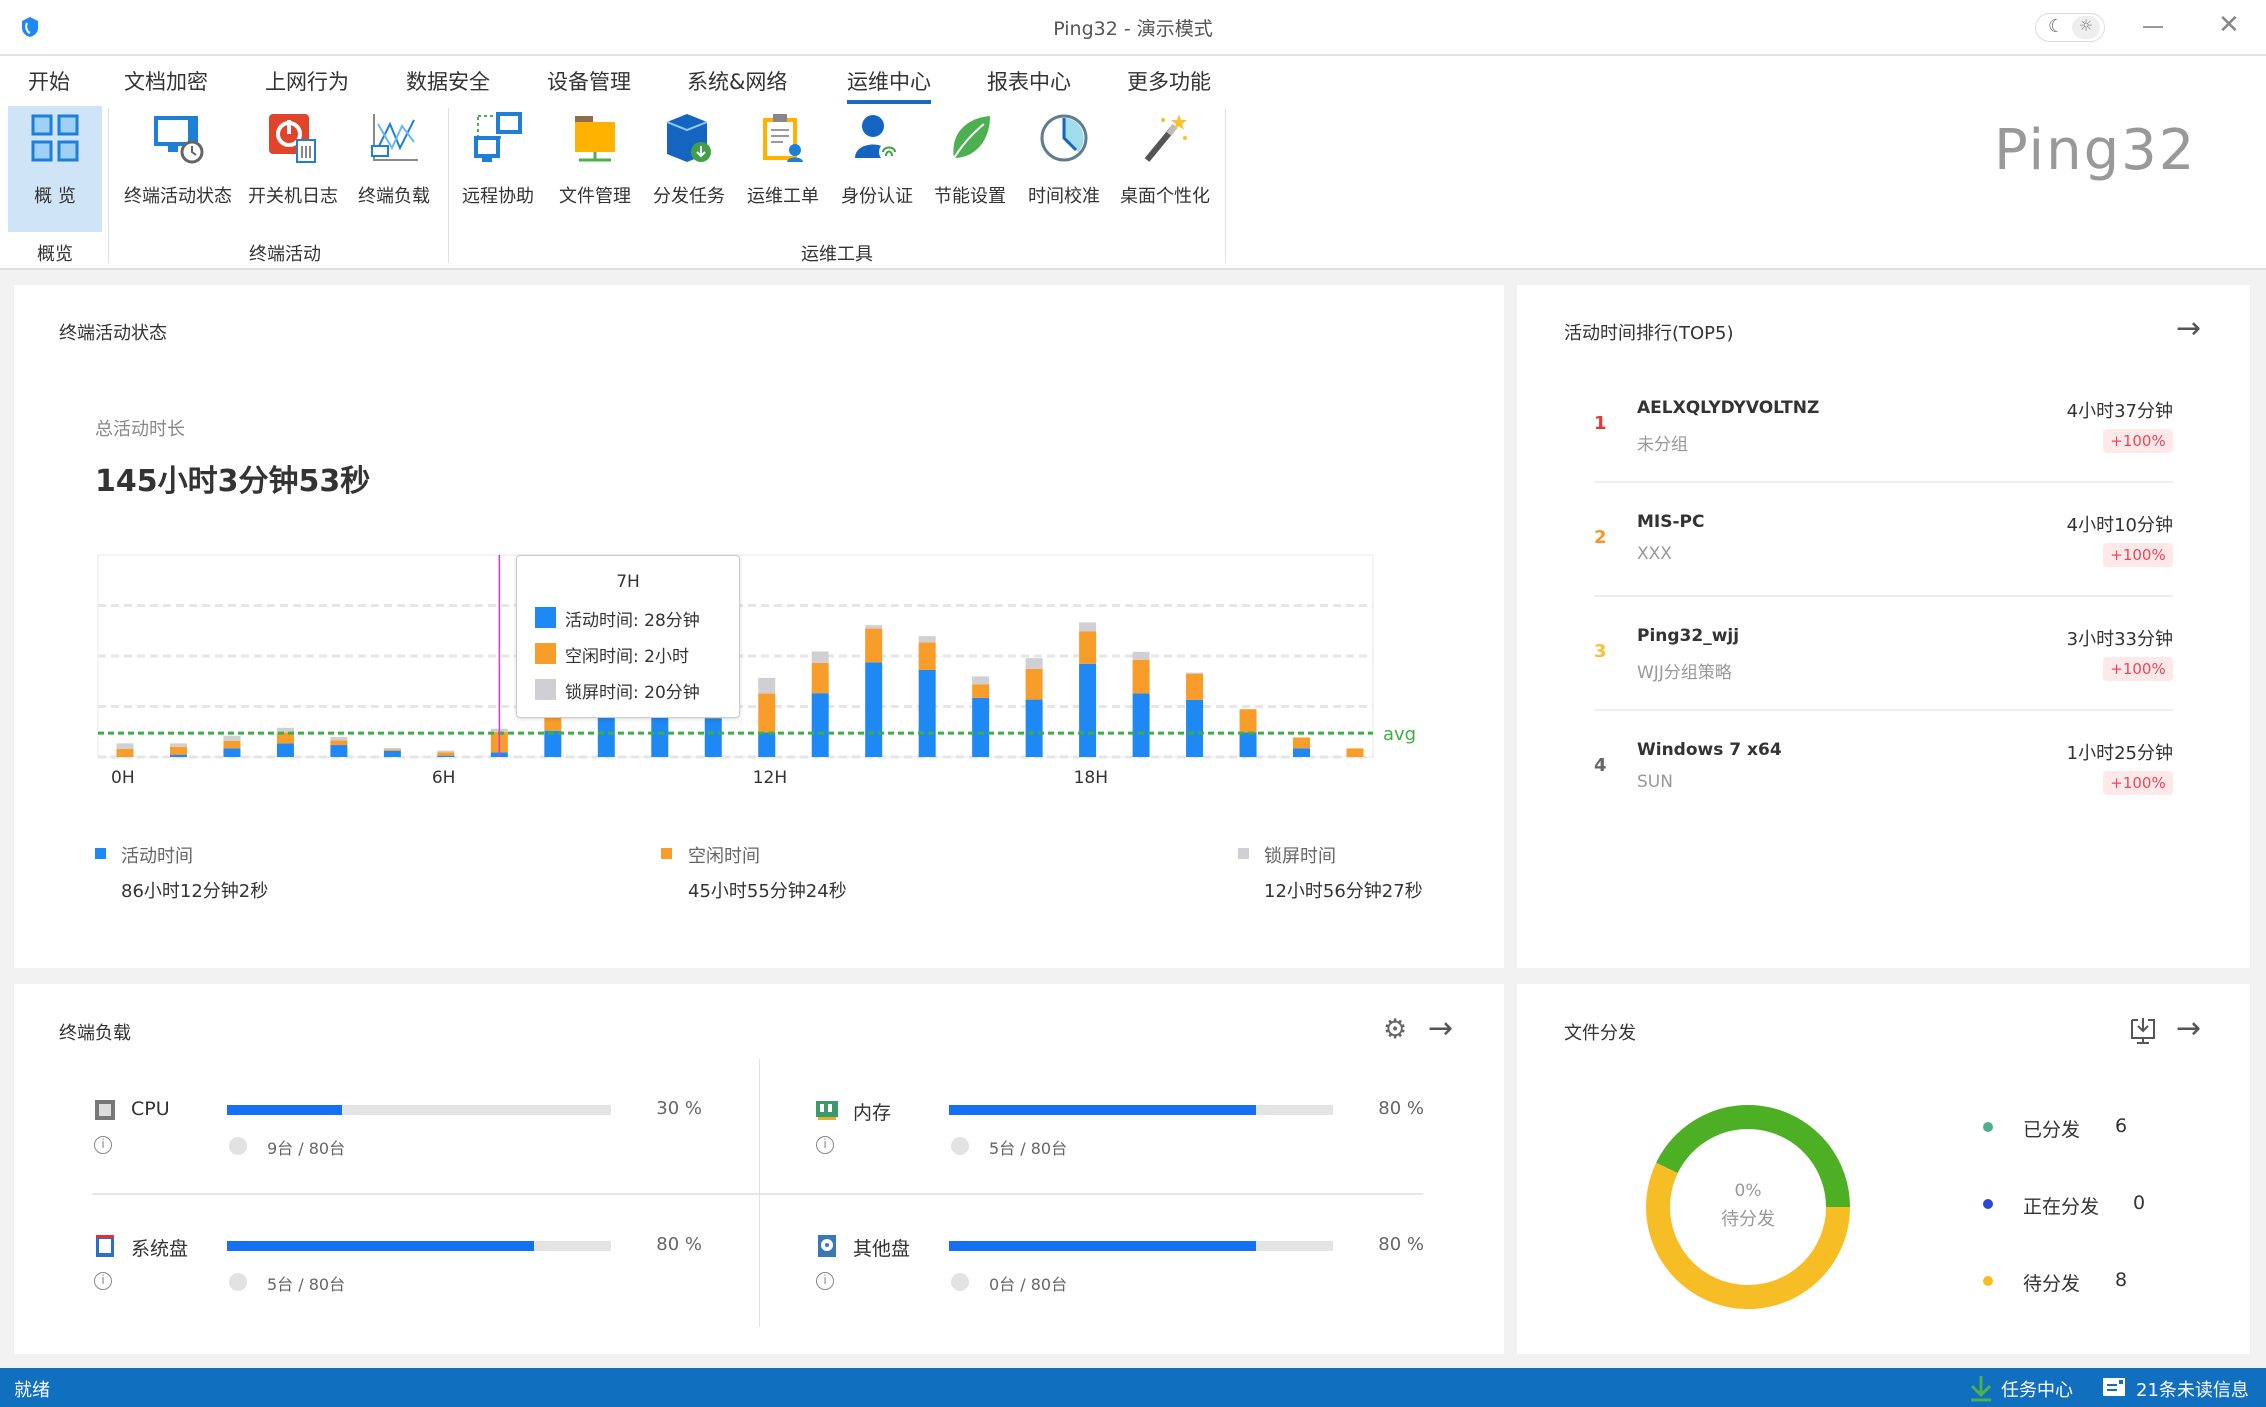 Image resolution: width=2266 pixels, height=1407 pixels. What do you see at coordinates (1029, 82) in the screenshot?
I see `tab-report-center: 报表中心` at bounding box center [1029, 82].